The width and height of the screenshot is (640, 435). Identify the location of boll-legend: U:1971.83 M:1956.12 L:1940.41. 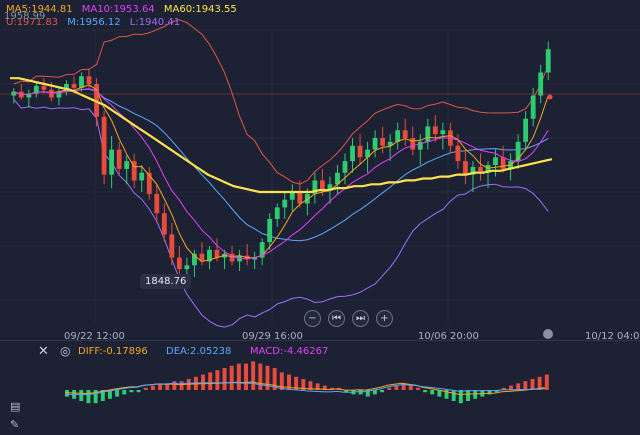
(96, 22).